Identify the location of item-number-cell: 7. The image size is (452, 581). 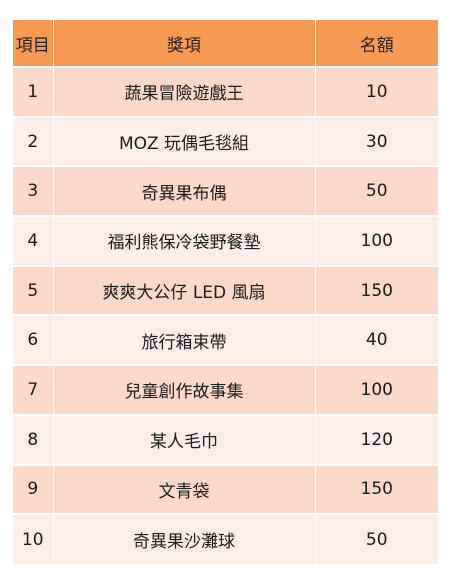
(33, 389).